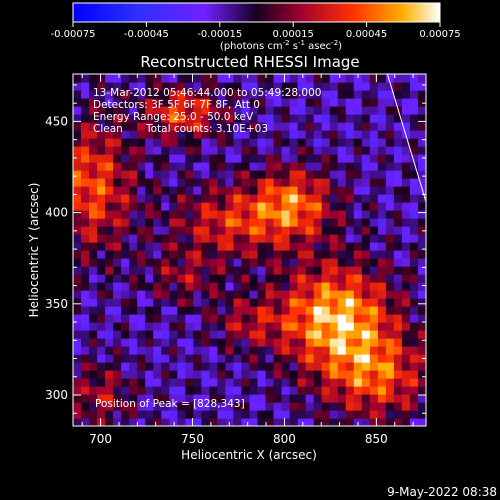 The image size is (500, 500). What do you see at coordinates (176, 105) in the screenshot?
I see `annotation-detectors: Detectors: 3F 5F 6F 7F 8F, Att 0` at bounding box center [176, 105].